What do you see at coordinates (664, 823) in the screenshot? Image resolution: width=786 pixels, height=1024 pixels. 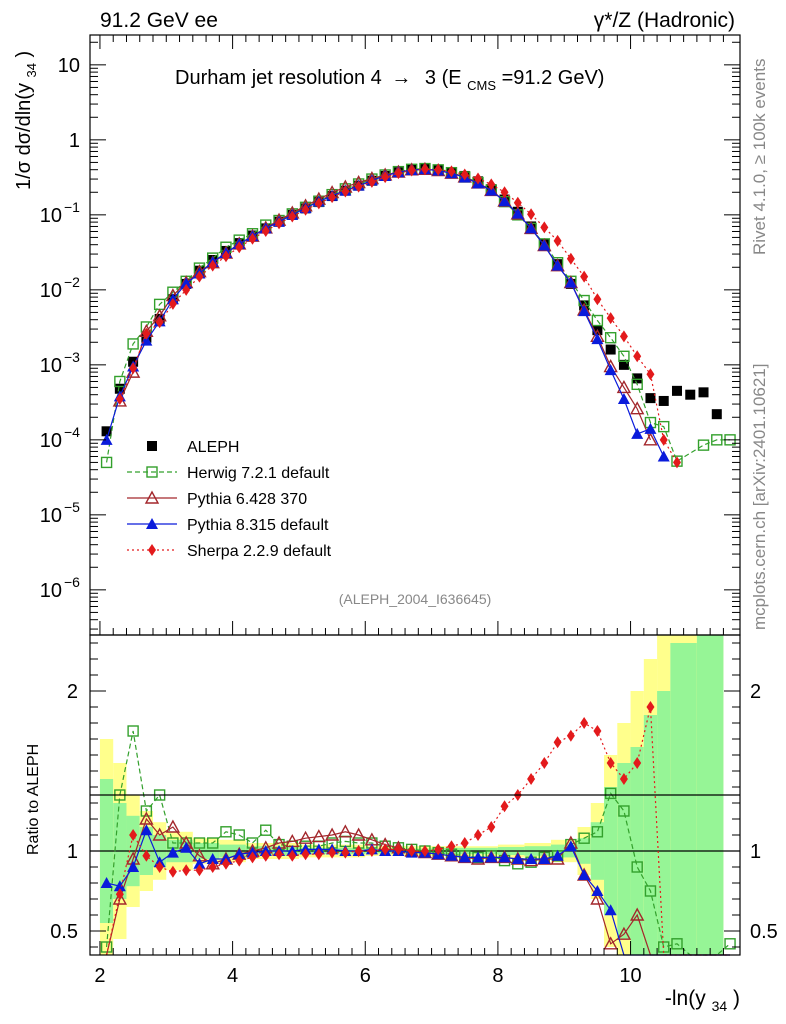 I see `band-inner-segment` at bounding box center [664, 823].